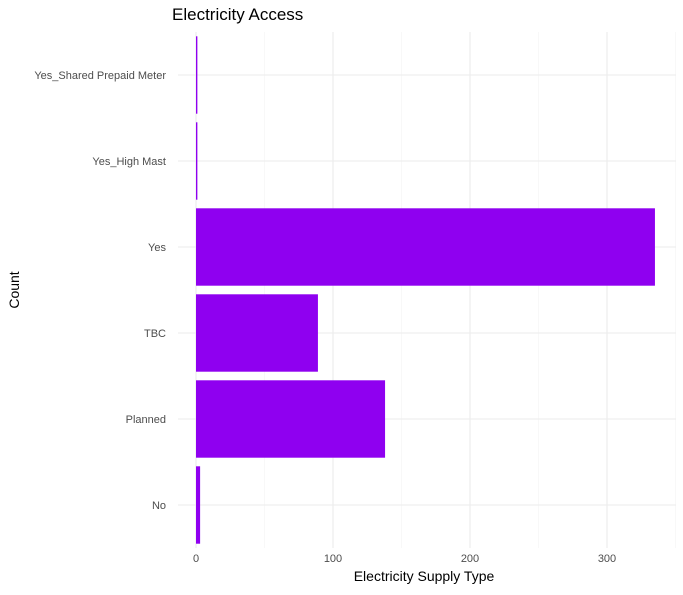  What do you see at coordinates (404, 559) in the screenshot?
I see `x-tick-labels: 0 100 200 300` at bounding box center [404, 559].